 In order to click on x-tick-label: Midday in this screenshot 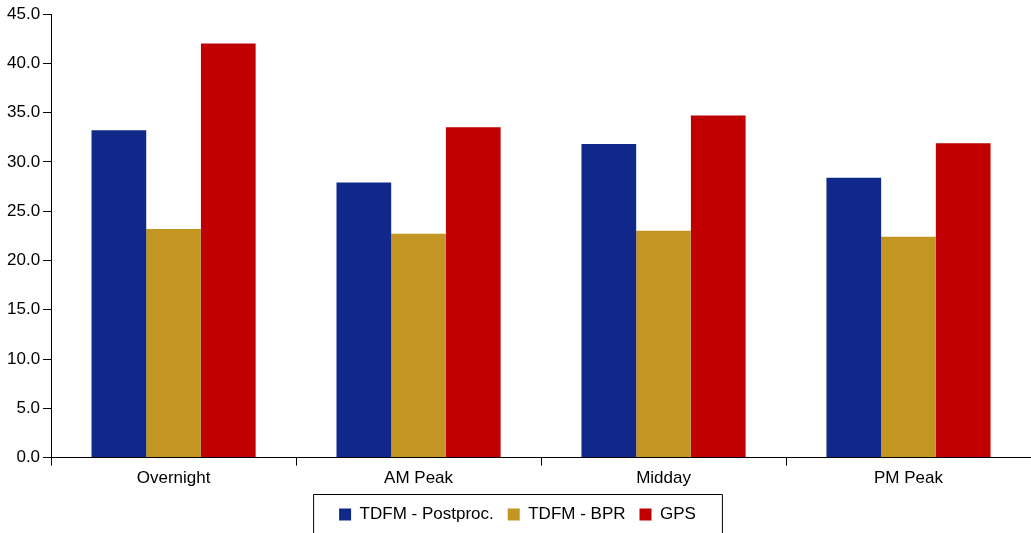, I will do `click(664, 478)`.